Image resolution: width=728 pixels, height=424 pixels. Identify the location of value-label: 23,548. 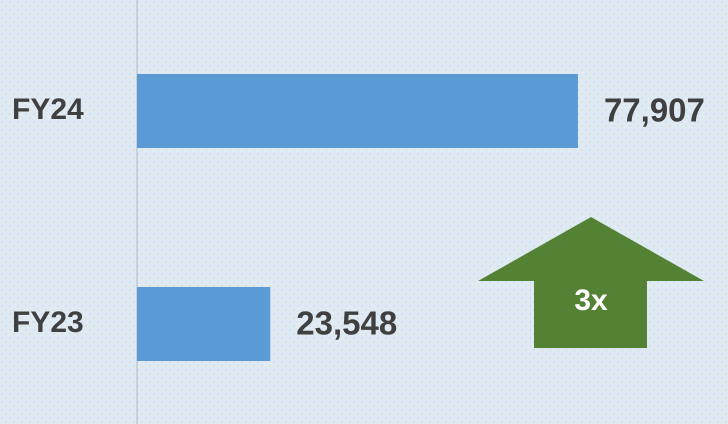
(346, 323).